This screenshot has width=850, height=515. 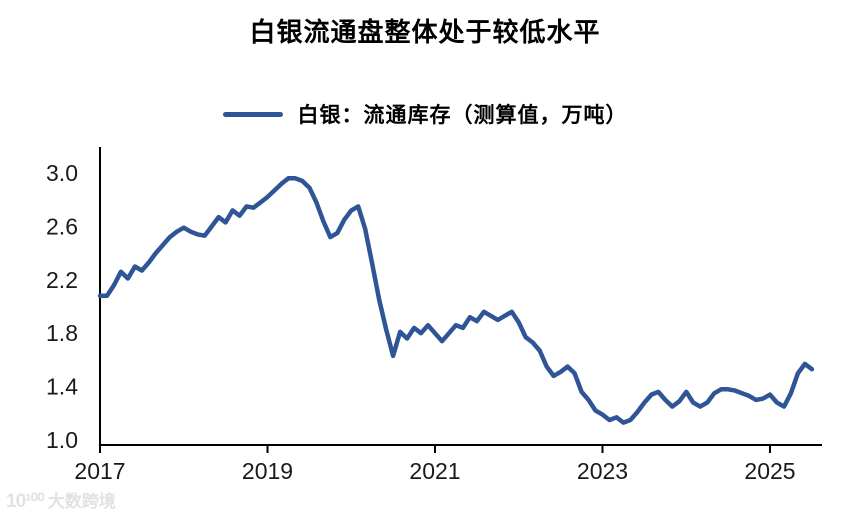 I want to click on googol-logo-icon: 10¹⁰⁰, so click(x=25, y=501).